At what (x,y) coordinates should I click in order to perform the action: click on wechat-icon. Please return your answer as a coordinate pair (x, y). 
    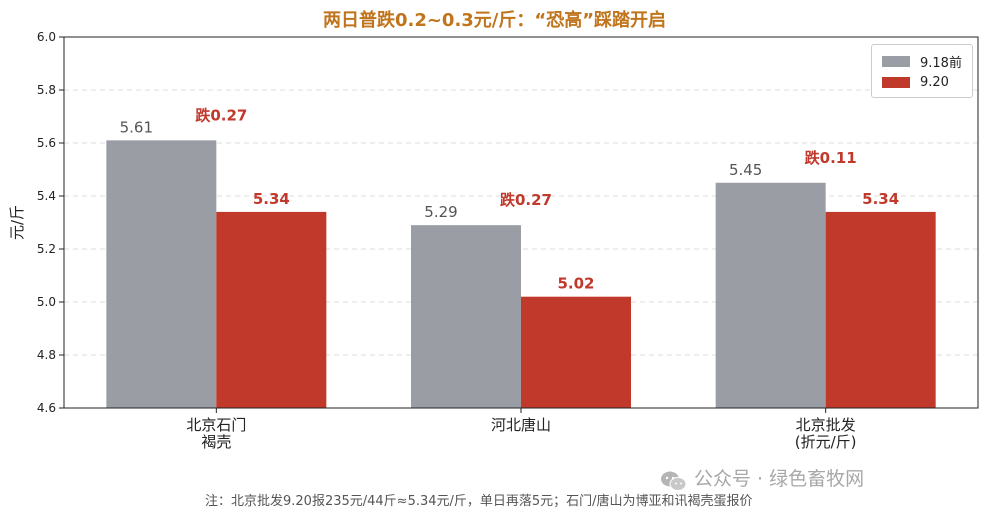
    Looking at the image, I should click on (674, 480).